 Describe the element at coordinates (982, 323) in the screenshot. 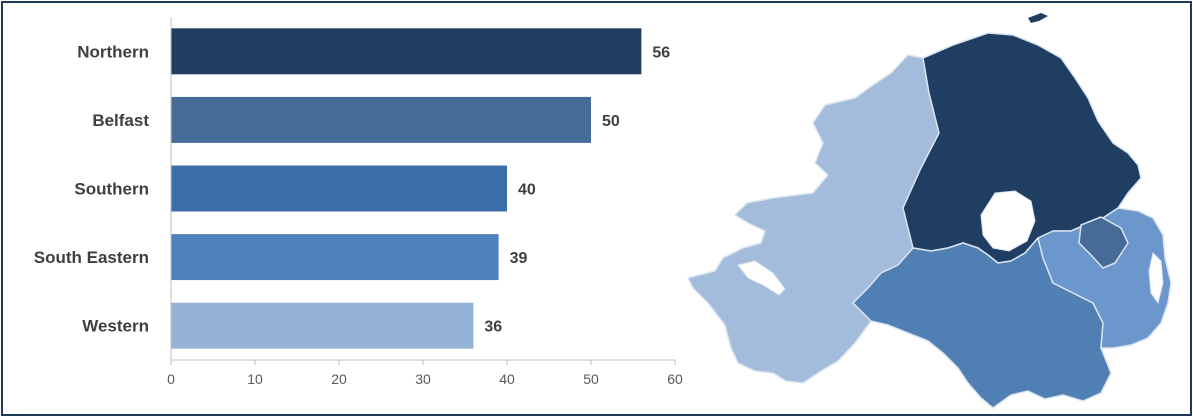

I see `map-region-southern` at that location.